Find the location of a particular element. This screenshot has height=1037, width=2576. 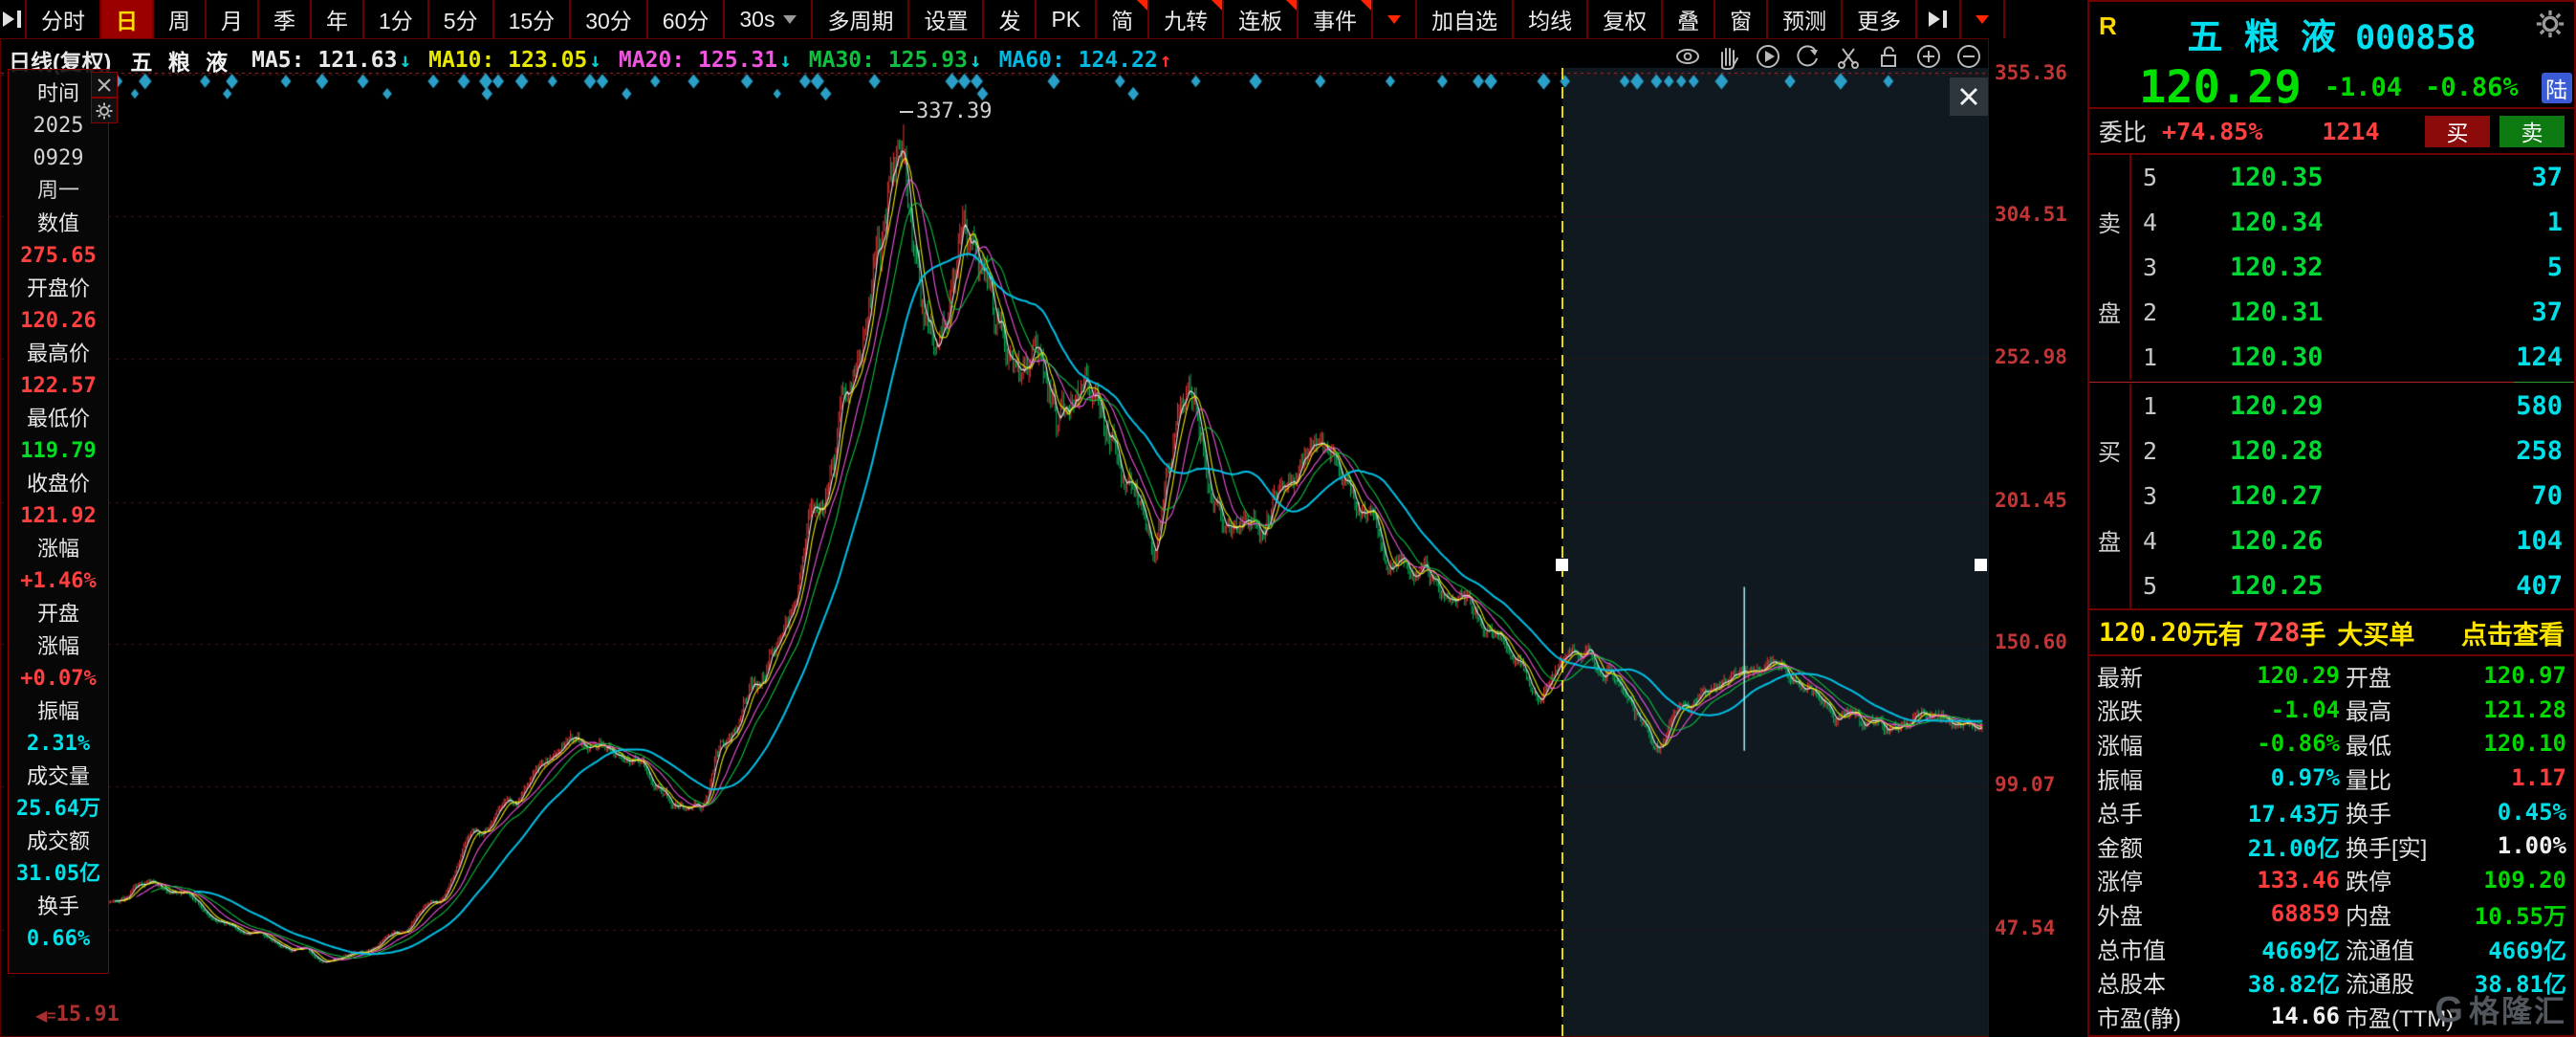

stat-value: -1.04 is located at coordinates (2305, 709).